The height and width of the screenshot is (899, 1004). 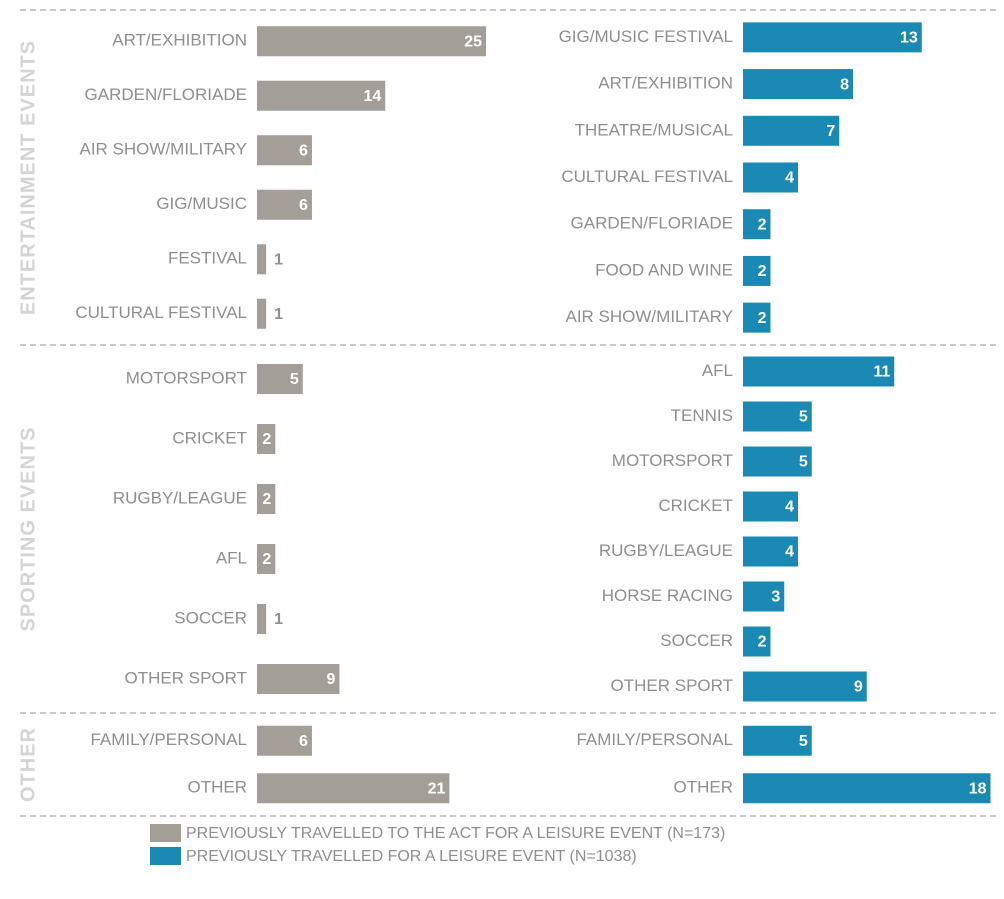 I want to click on value-label: 21, so click(x=437, y=788).